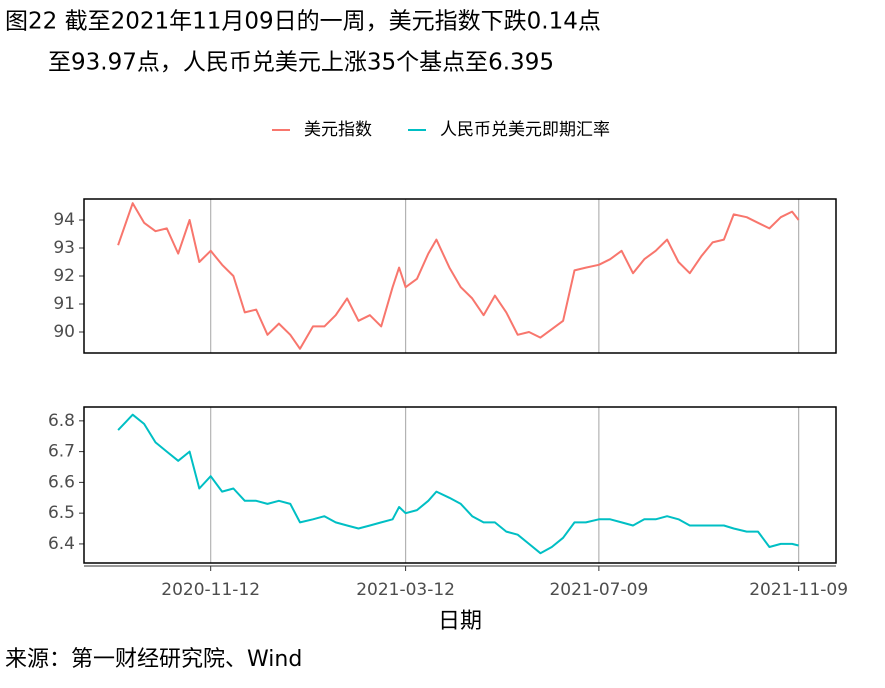 The image size is (885, 688). I want to click on y-tick-label: 94, so click(64, 220).